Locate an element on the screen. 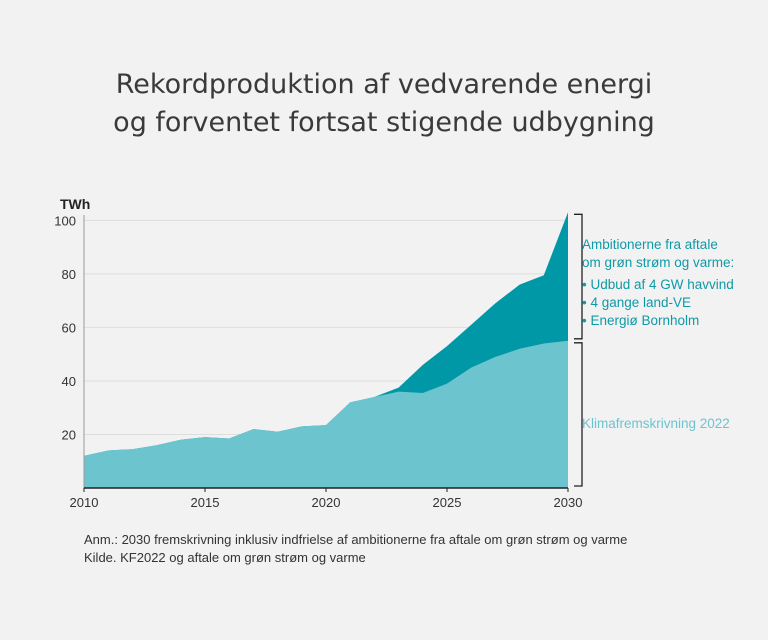 This screenshot has height=640, width=768. y-axis-unit-label: TWh is located at coordinates (75, 204).